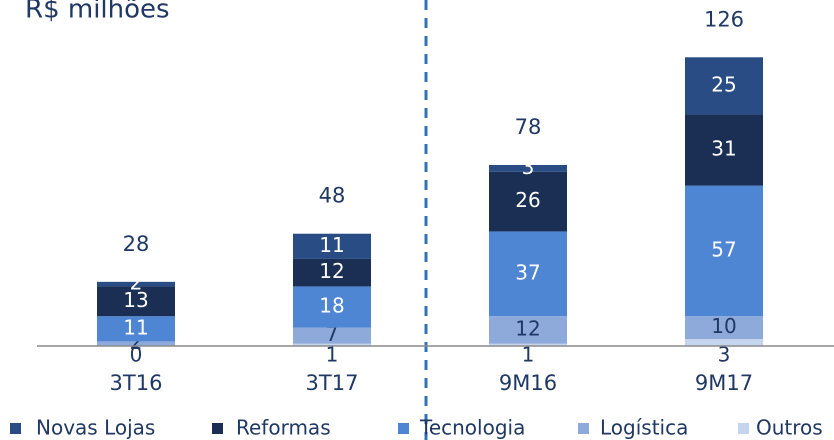  Describe the element at coordinates (136, 355) in the screenshot. I see `data-label: 0` at that location.